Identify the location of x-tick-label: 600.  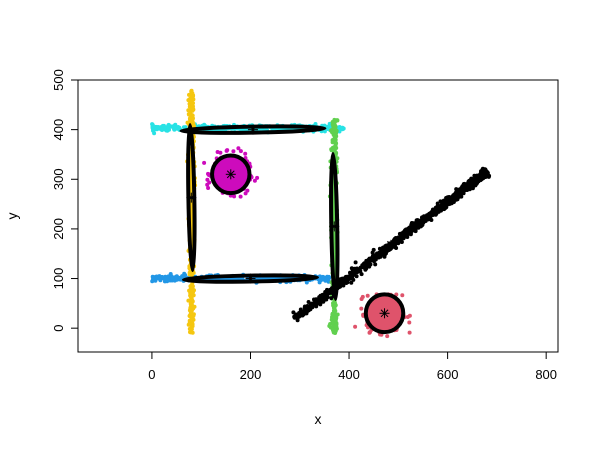
(448, 374).